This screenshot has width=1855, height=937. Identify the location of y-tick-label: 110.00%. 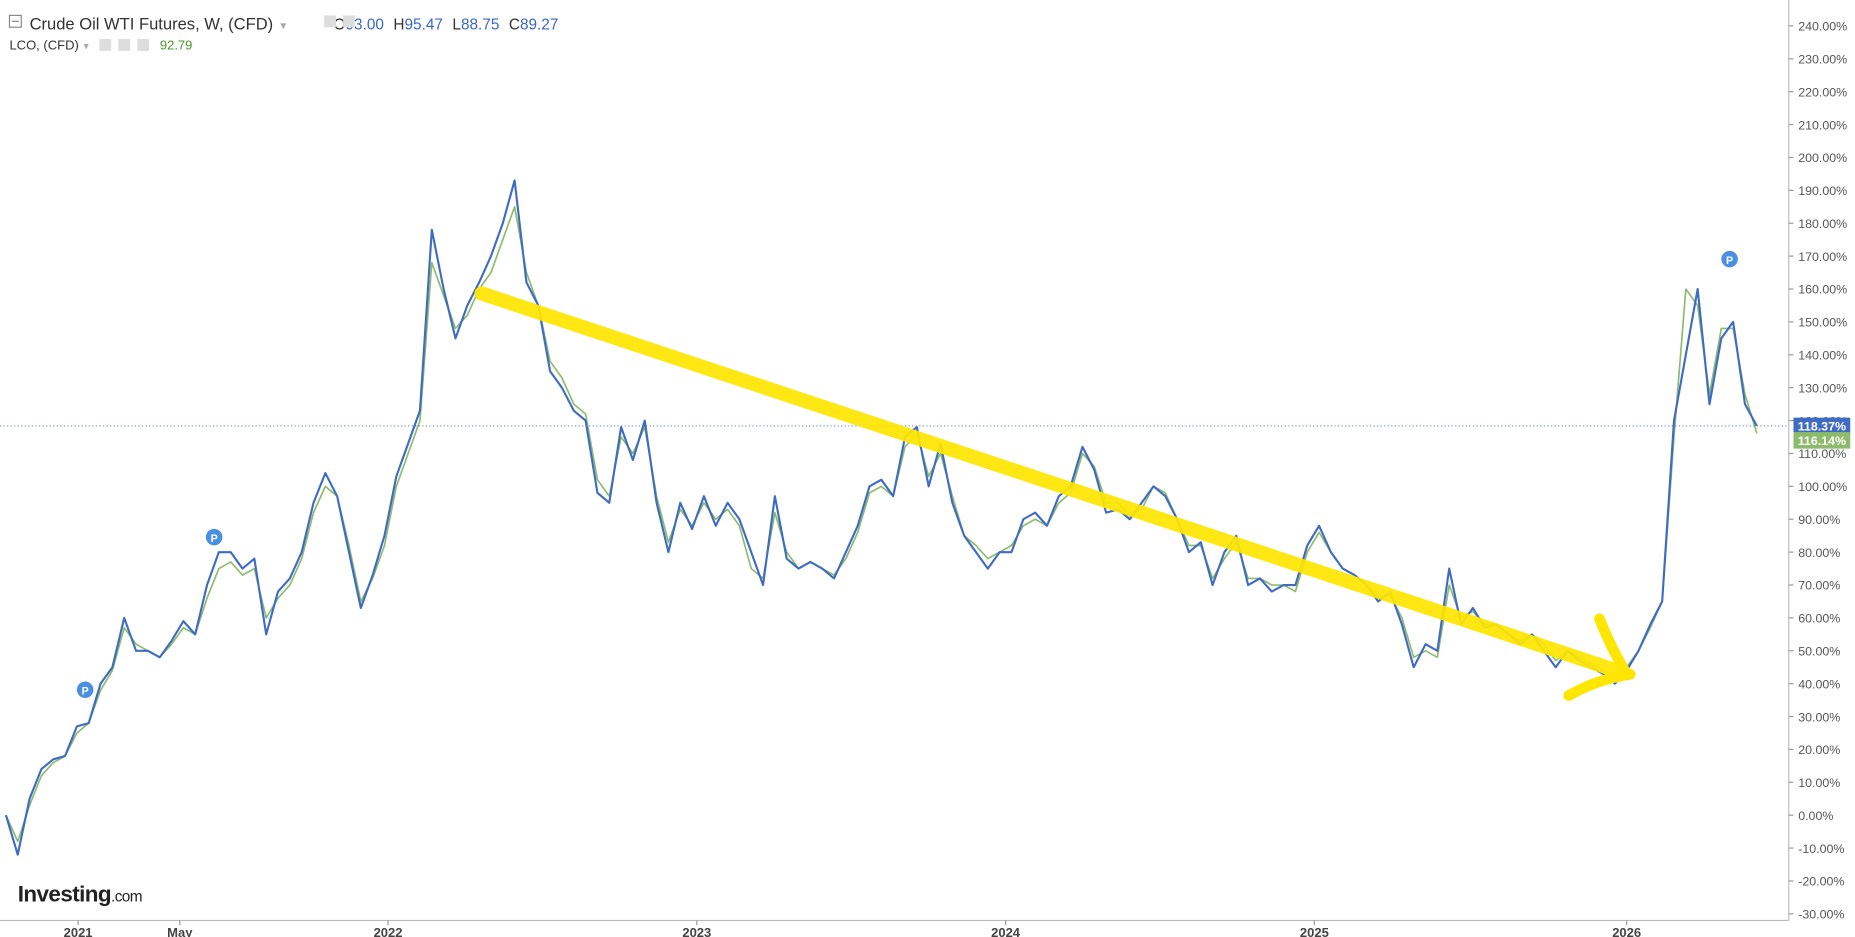
(1822, 454).